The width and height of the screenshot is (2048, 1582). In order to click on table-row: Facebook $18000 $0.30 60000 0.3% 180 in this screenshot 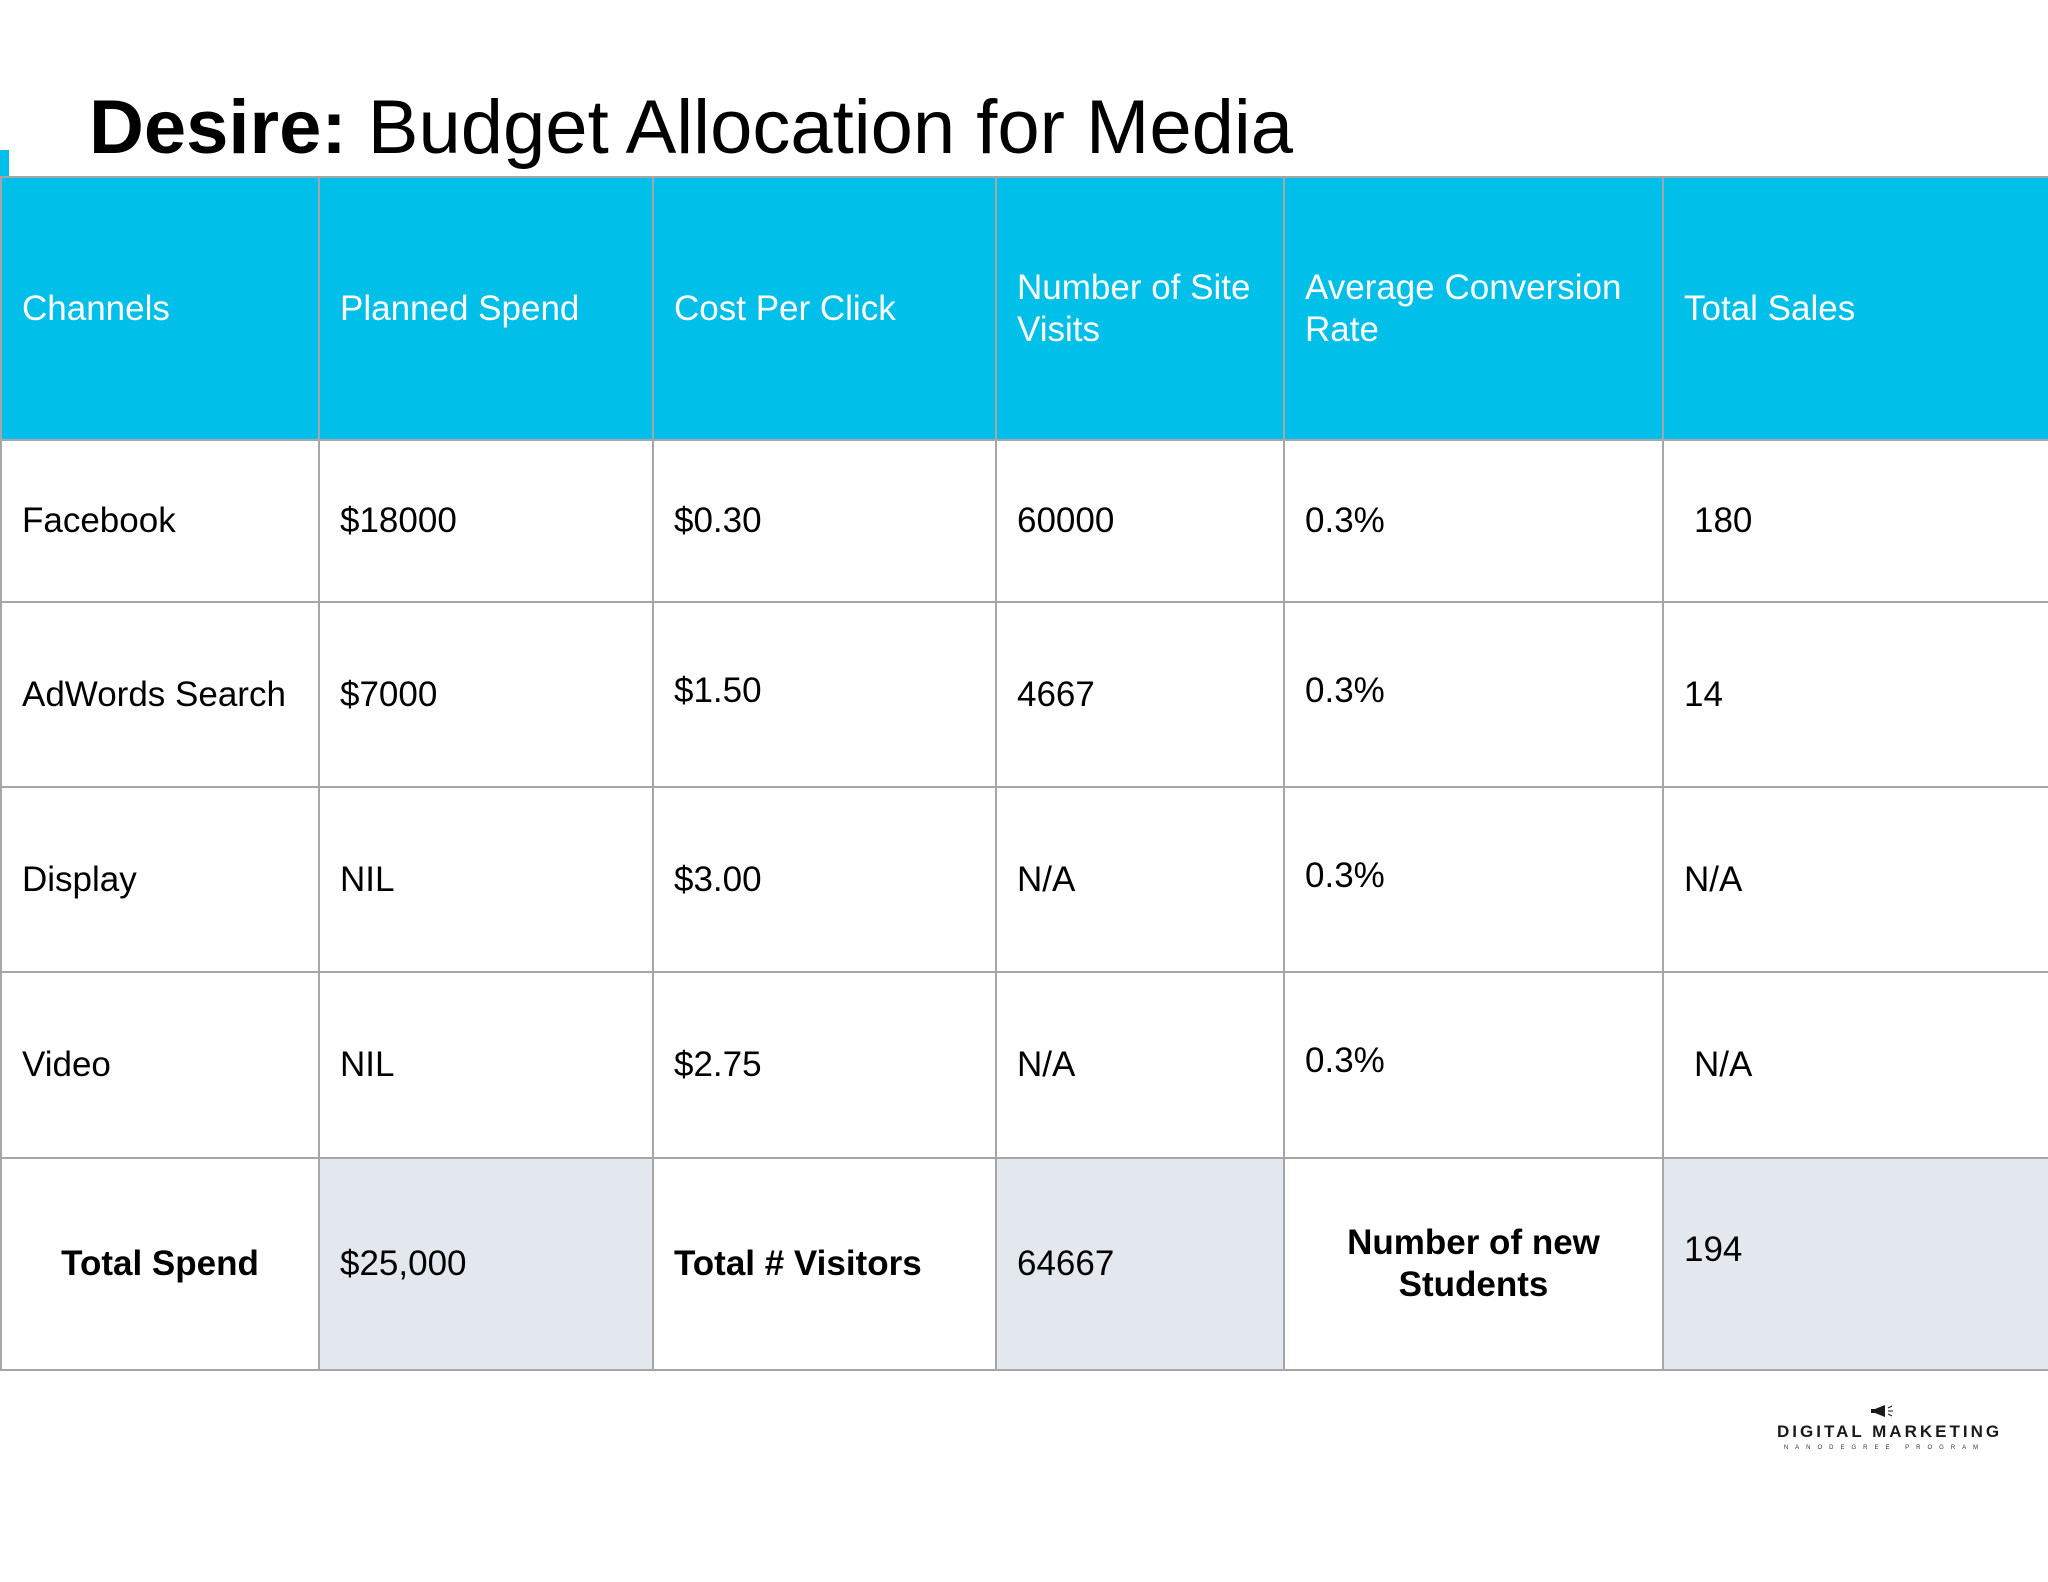, I will do `click(1024, 521)`.